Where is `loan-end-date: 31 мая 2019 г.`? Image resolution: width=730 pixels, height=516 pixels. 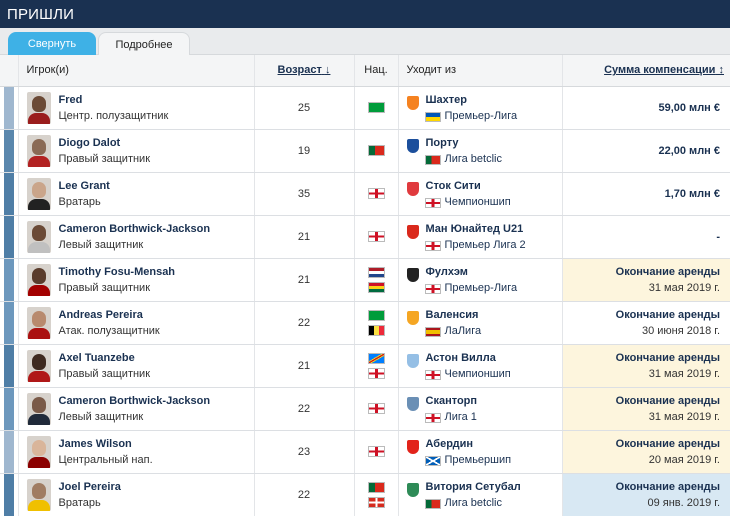 loan-end-date: 31 мая 2019 г. is located at coordinates (684, 373).